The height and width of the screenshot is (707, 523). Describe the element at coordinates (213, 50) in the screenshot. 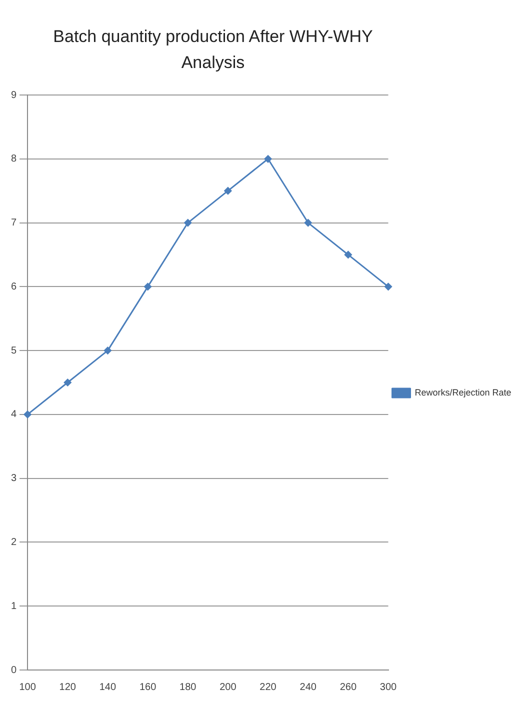

I see `chart-title: Batch quantity production After WHY-WHY Analysis` at that location.